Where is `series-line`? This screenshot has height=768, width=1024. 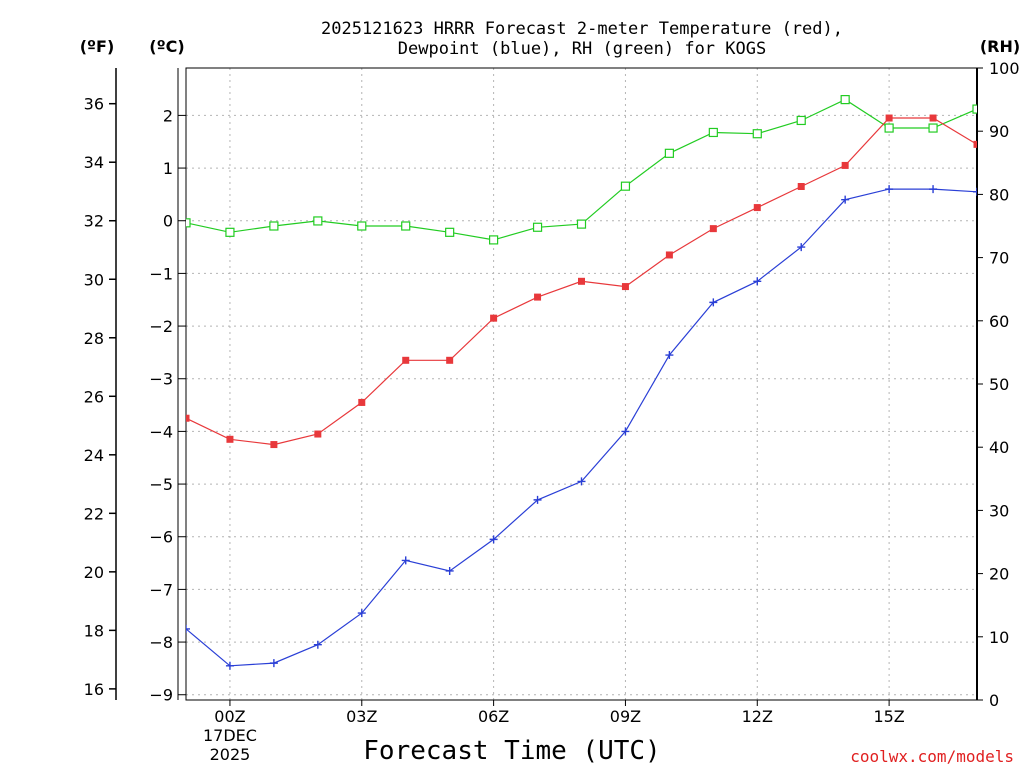 series-line is located at coordinates (581, 169).